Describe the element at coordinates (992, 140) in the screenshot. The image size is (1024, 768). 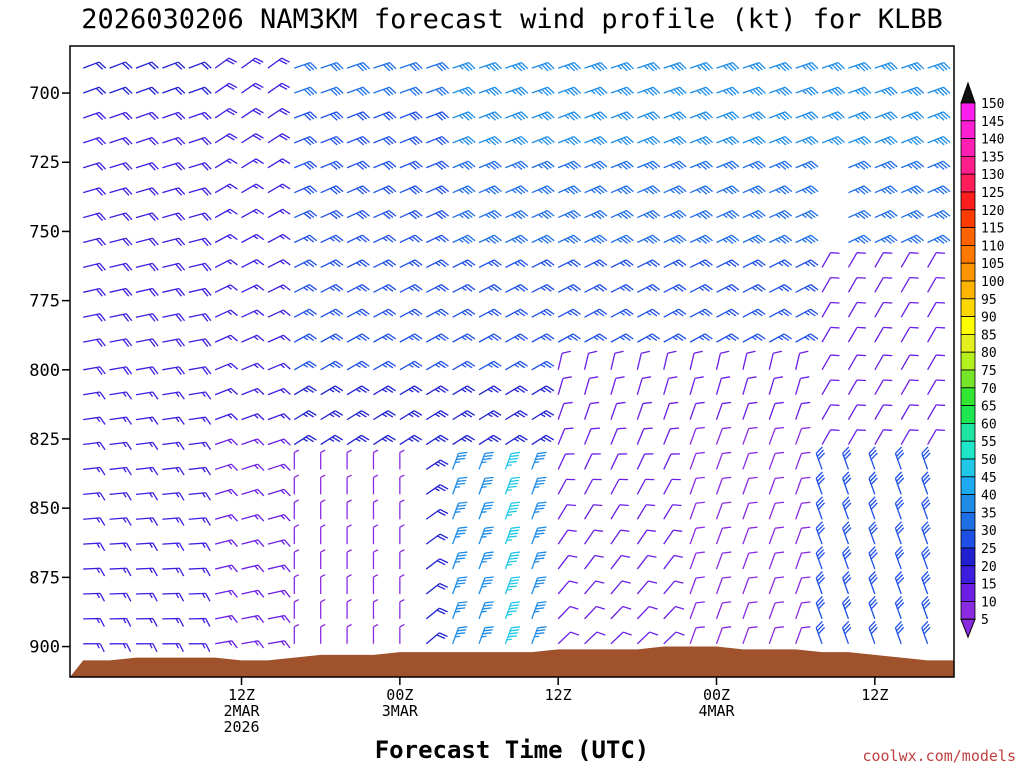
I see `colorbar-label: 140` at that location.